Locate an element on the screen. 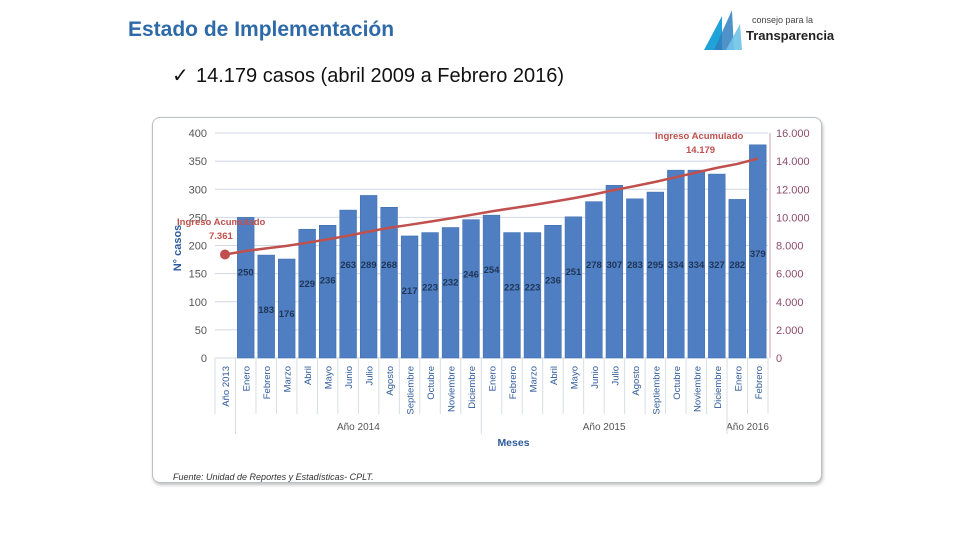 The width and height of the screenshot is (960, 540). bar-value-label: 327 is located at coordinates (717, 265).